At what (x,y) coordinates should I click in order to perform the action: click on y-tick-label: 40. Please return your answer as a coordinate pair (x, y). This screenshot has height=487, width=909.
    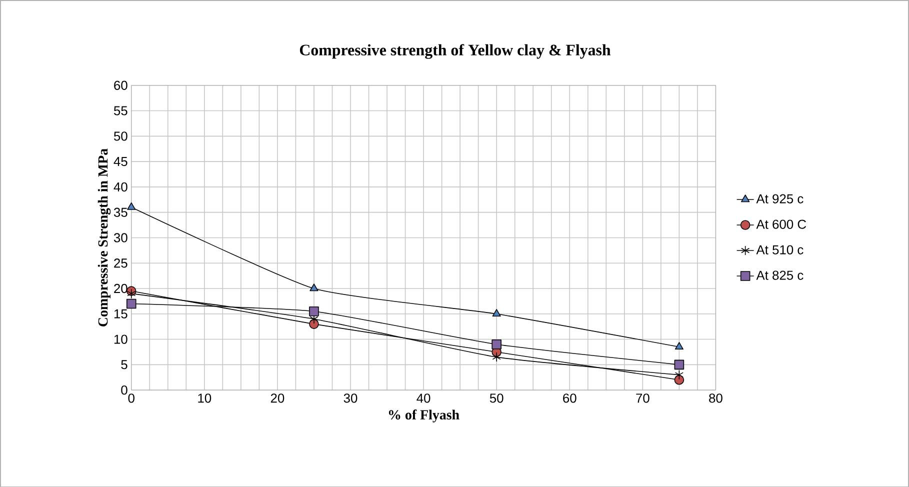
    Looking at the image, I should click on (121, 187).